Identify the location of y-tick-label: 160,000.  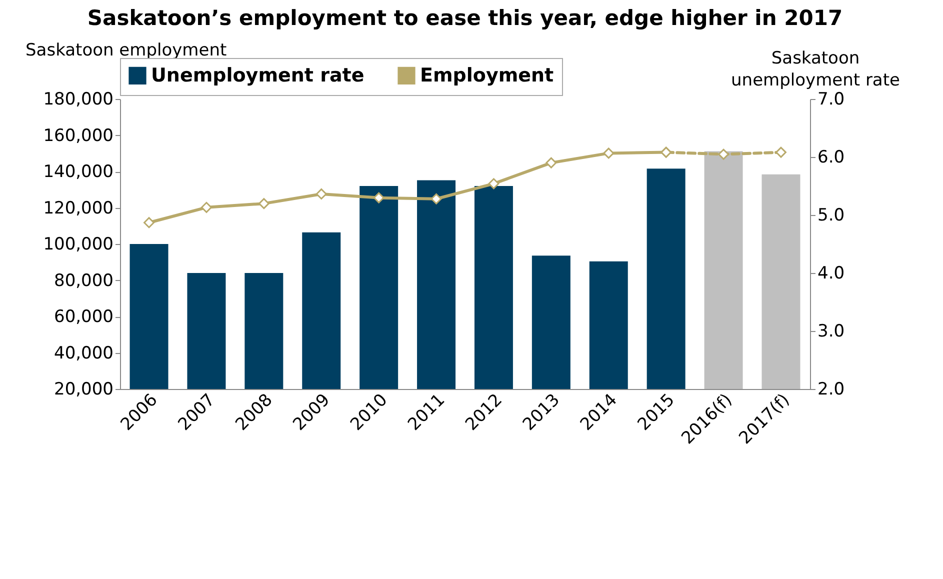
(78, 136).